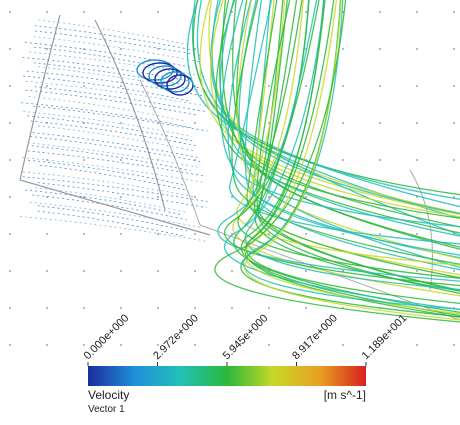 Image resolution: width=460 pixels, height=425 pixels. Describe the element at coordinates (385, 337) in the screenshot. I see `tick-label: 1.189e+001` at that location.